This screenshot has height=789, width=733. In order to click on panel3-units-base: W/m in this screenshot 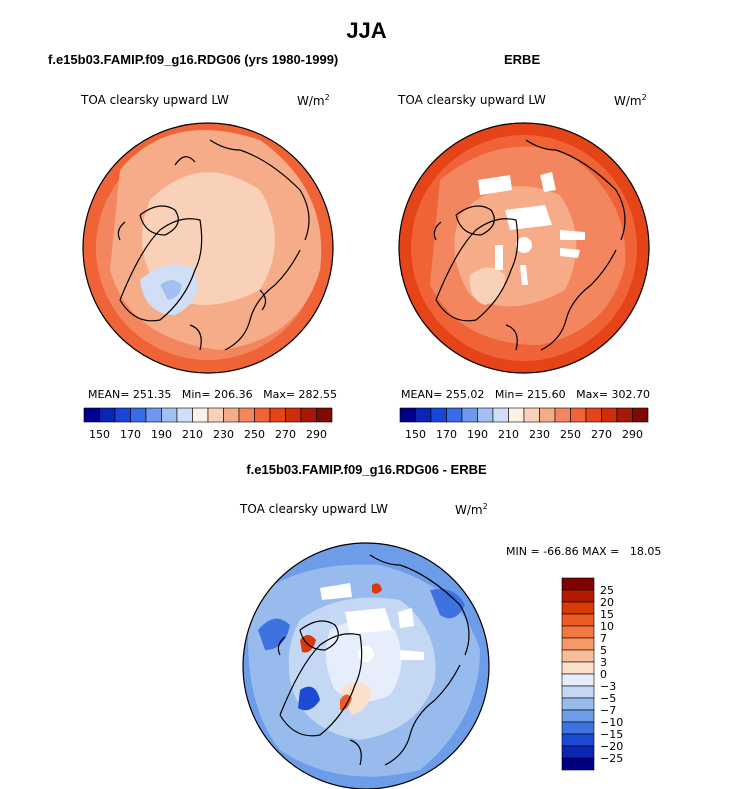, I will do `click(469, 510)`.